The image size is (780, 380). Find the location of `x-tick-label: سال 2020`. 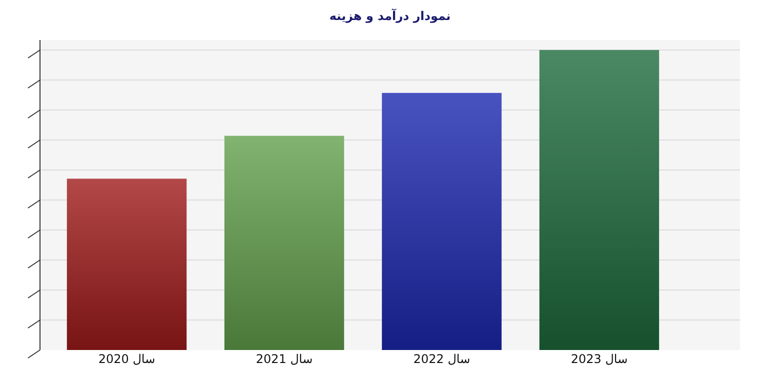

x-tick-label: سال 2020 is located at coordinates (127, 359).